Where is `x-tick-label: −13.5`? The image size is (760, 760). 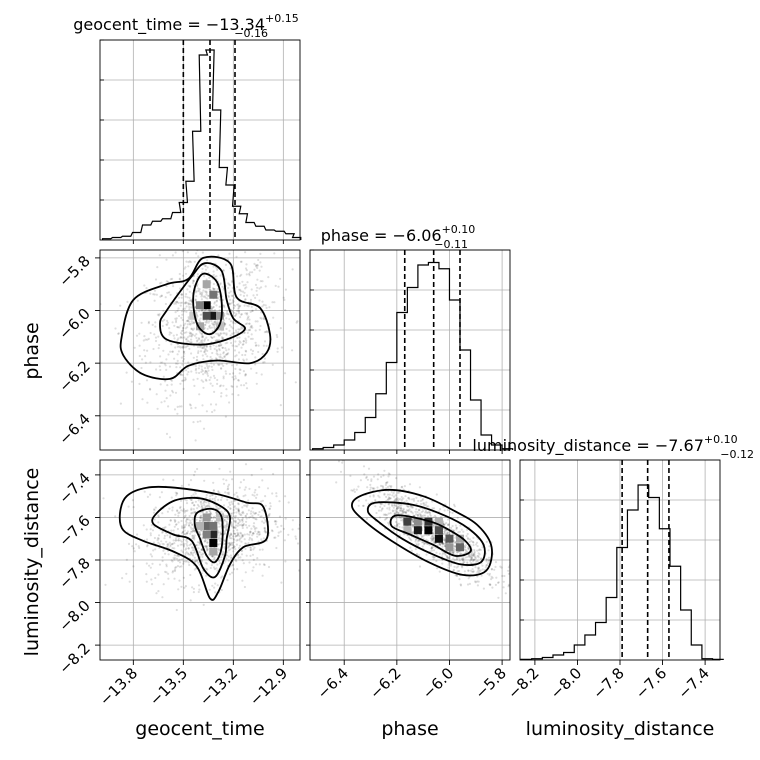
x-tick-label: −13.5 is located at coordinates (168, 686).